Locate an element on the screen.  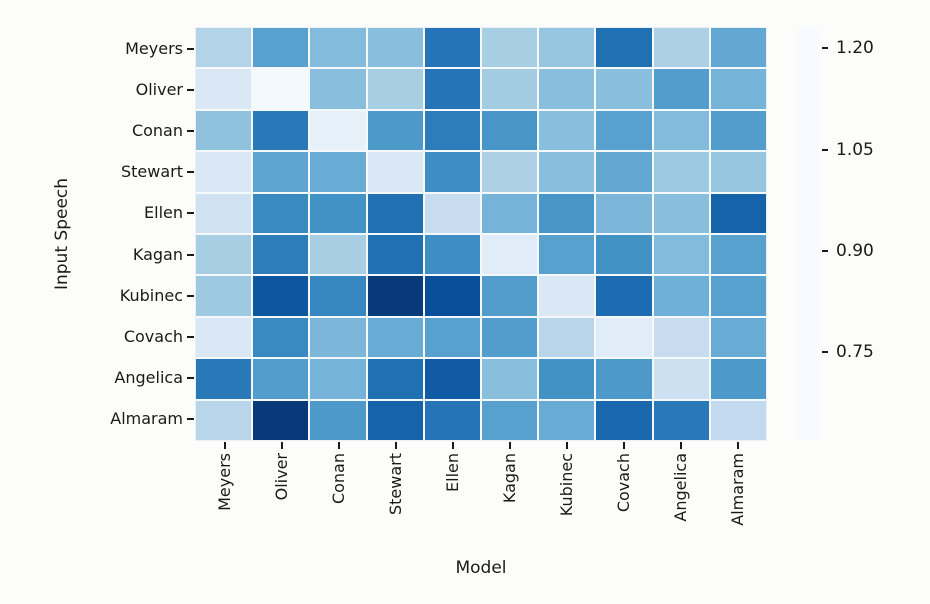
heatmap-cell-Kubinec-Angelica is located at coordinates (681, 296).